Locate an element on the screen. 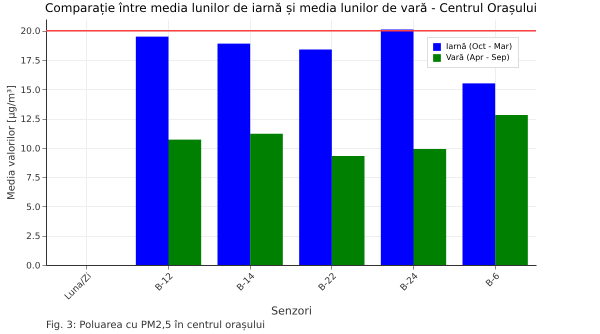 This screenshot has width=600, height=334. y-tick-label: 10.0 is located at coordinates (30, 149).